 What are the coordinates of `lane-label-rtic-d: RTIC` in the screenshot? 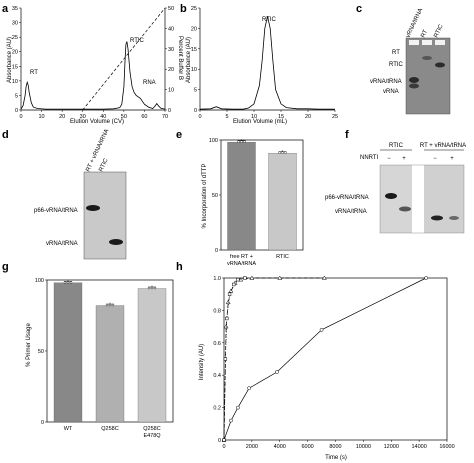 It's located at (104, 165).